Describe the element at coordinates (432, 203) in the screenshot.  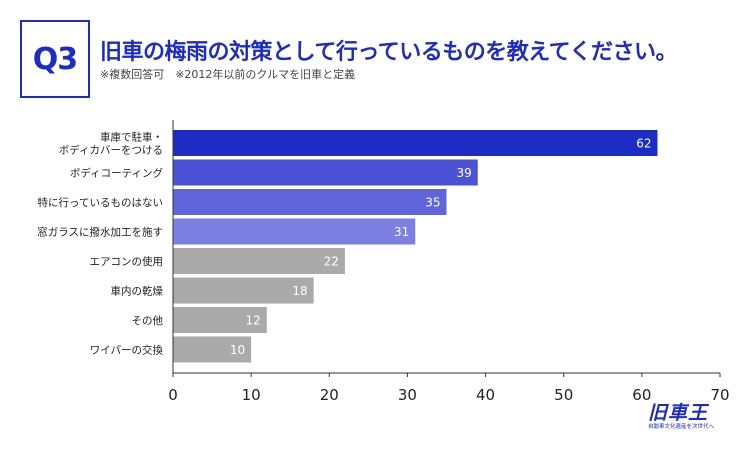
I see `value-label-2: 35` at that location.